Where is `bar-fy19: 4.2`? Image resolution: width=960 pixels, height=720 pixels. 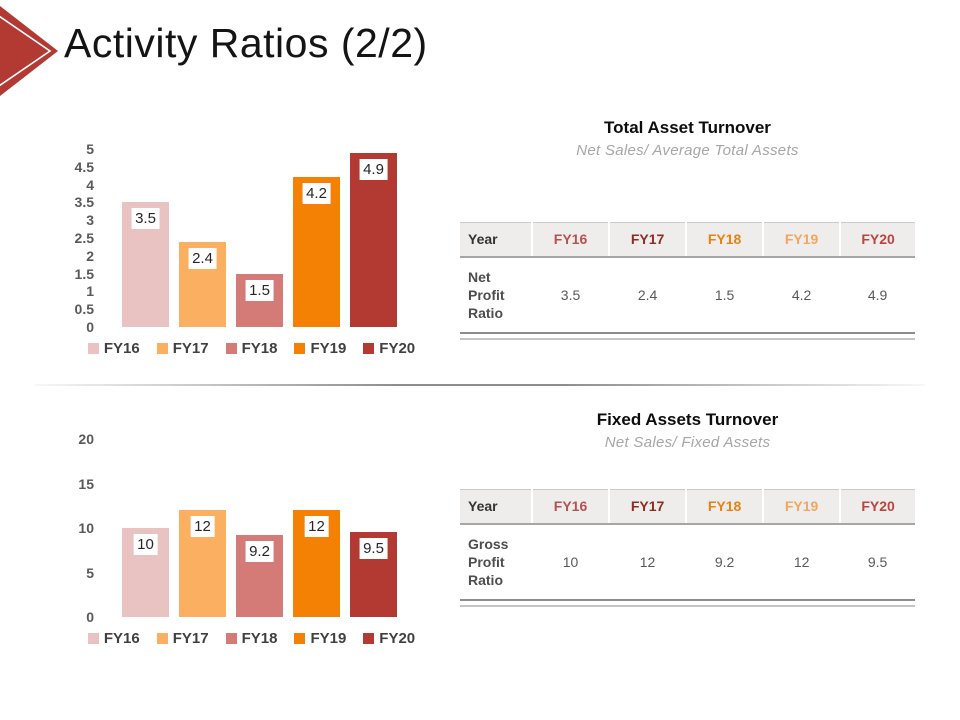
bar-fy19: 4.2 is located at coordinates (316, 252).